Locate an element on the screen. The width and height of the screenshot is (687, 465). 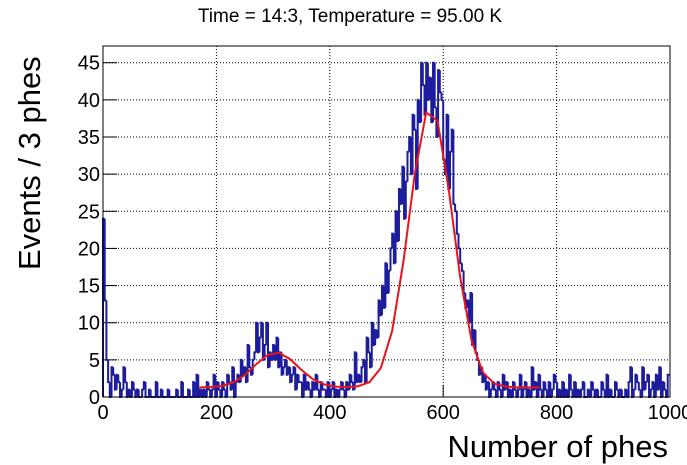
y-tick-label: 25 is located at coordinates (89, 212).